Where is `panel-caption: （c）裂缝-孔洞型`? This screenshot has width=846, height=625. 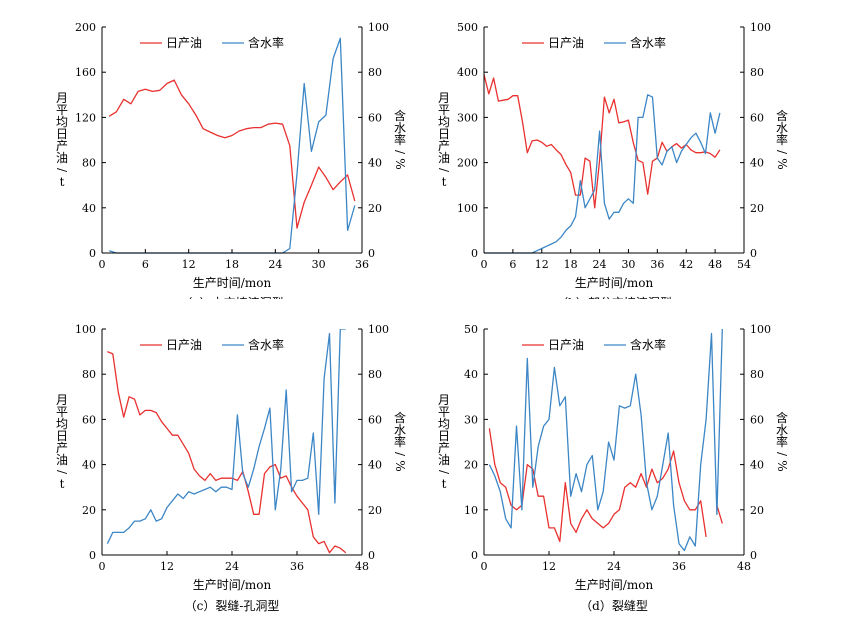
panel-caption: （c）裂缝-孔洞型 is located at coordinates (232, 605).